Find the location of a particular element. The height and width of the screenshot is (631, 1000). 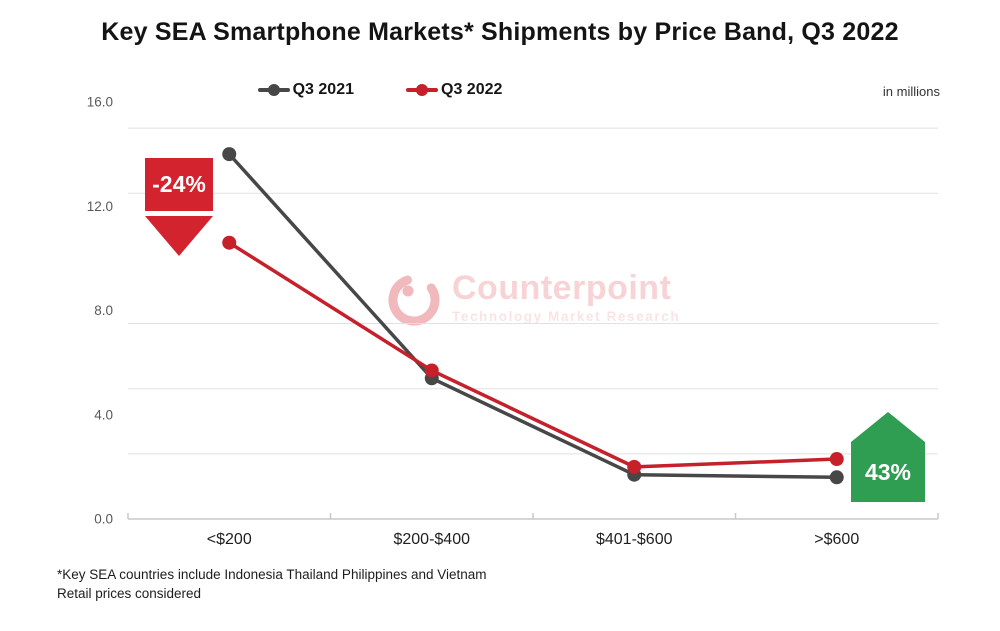

y-axis-labels: 16.0 12.0 8.0 4.0 0.0 is located at coordinates (100, 311).